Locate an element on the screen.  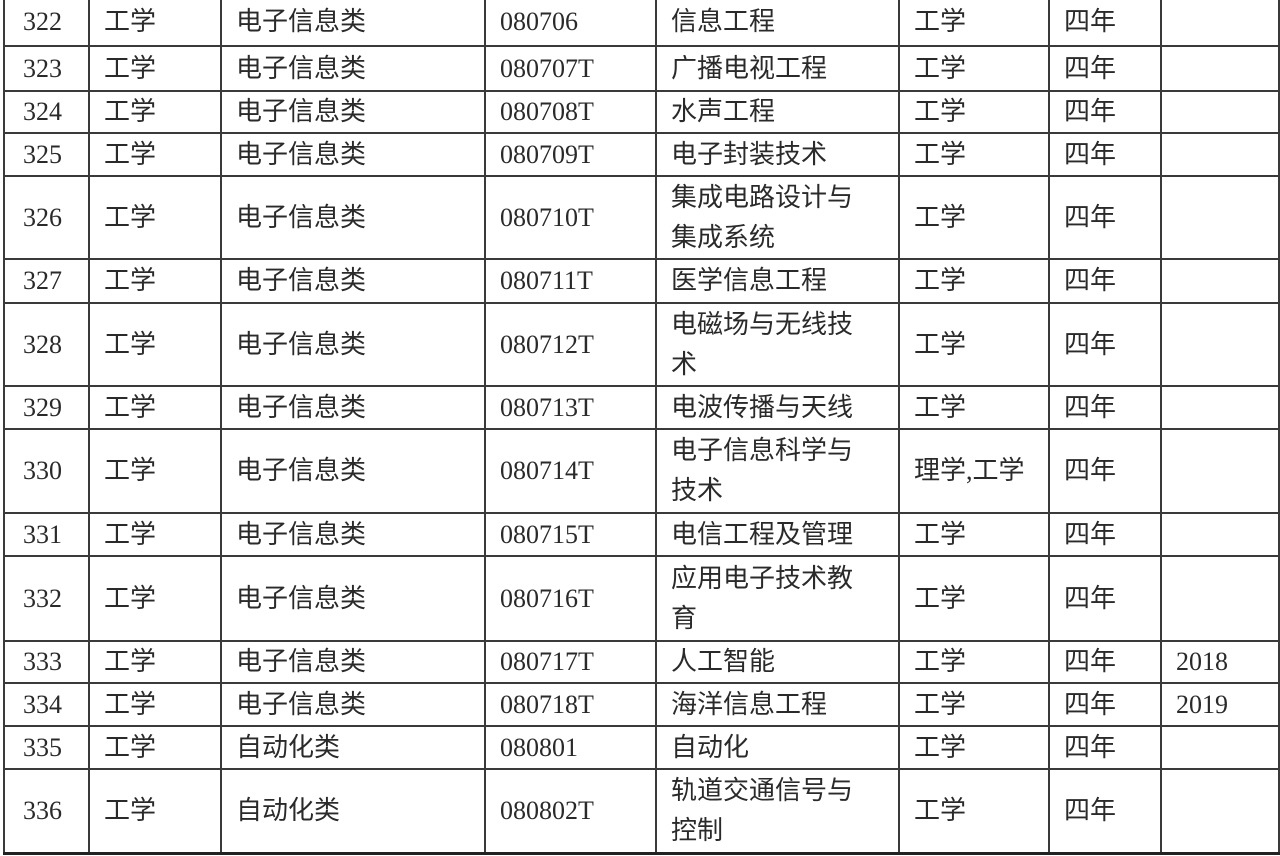
major-name-cell: 医学信息工程 is located at coordinates (777, 281).